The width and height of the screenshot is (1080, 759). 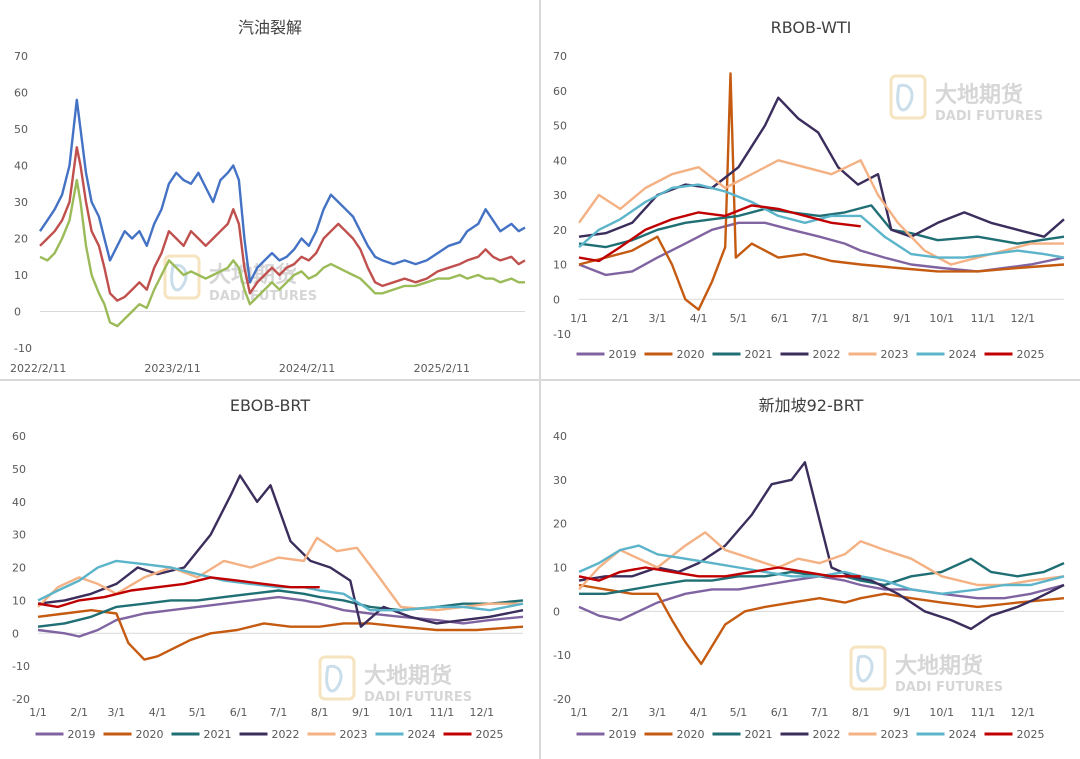 What do you see at coordinates (820, 712) in the screenshot?
I see `x-tick-label: 7/1` at bounding box center [820, 712].